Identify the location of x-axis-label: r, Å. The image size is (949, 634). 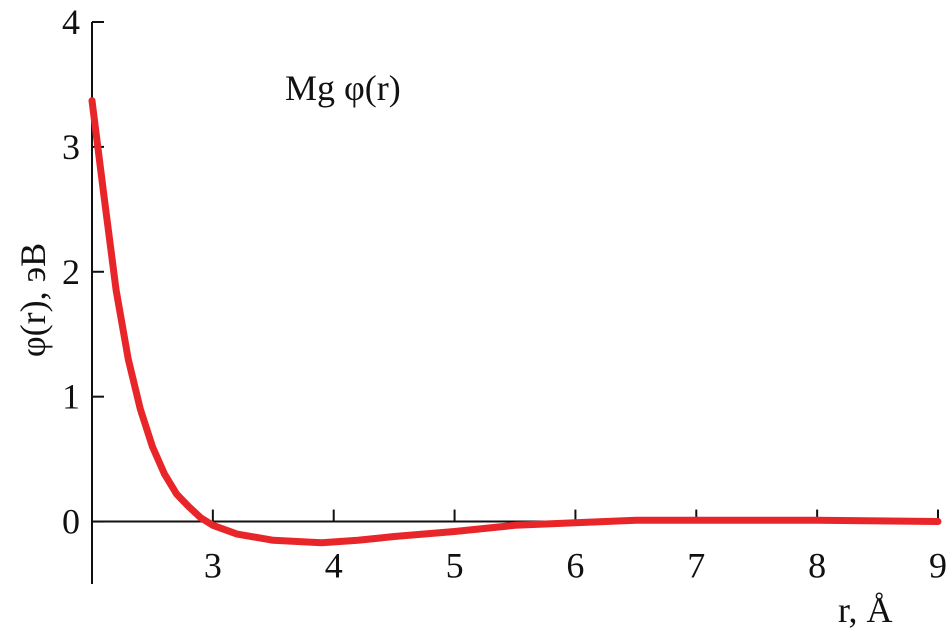
(865, 610).